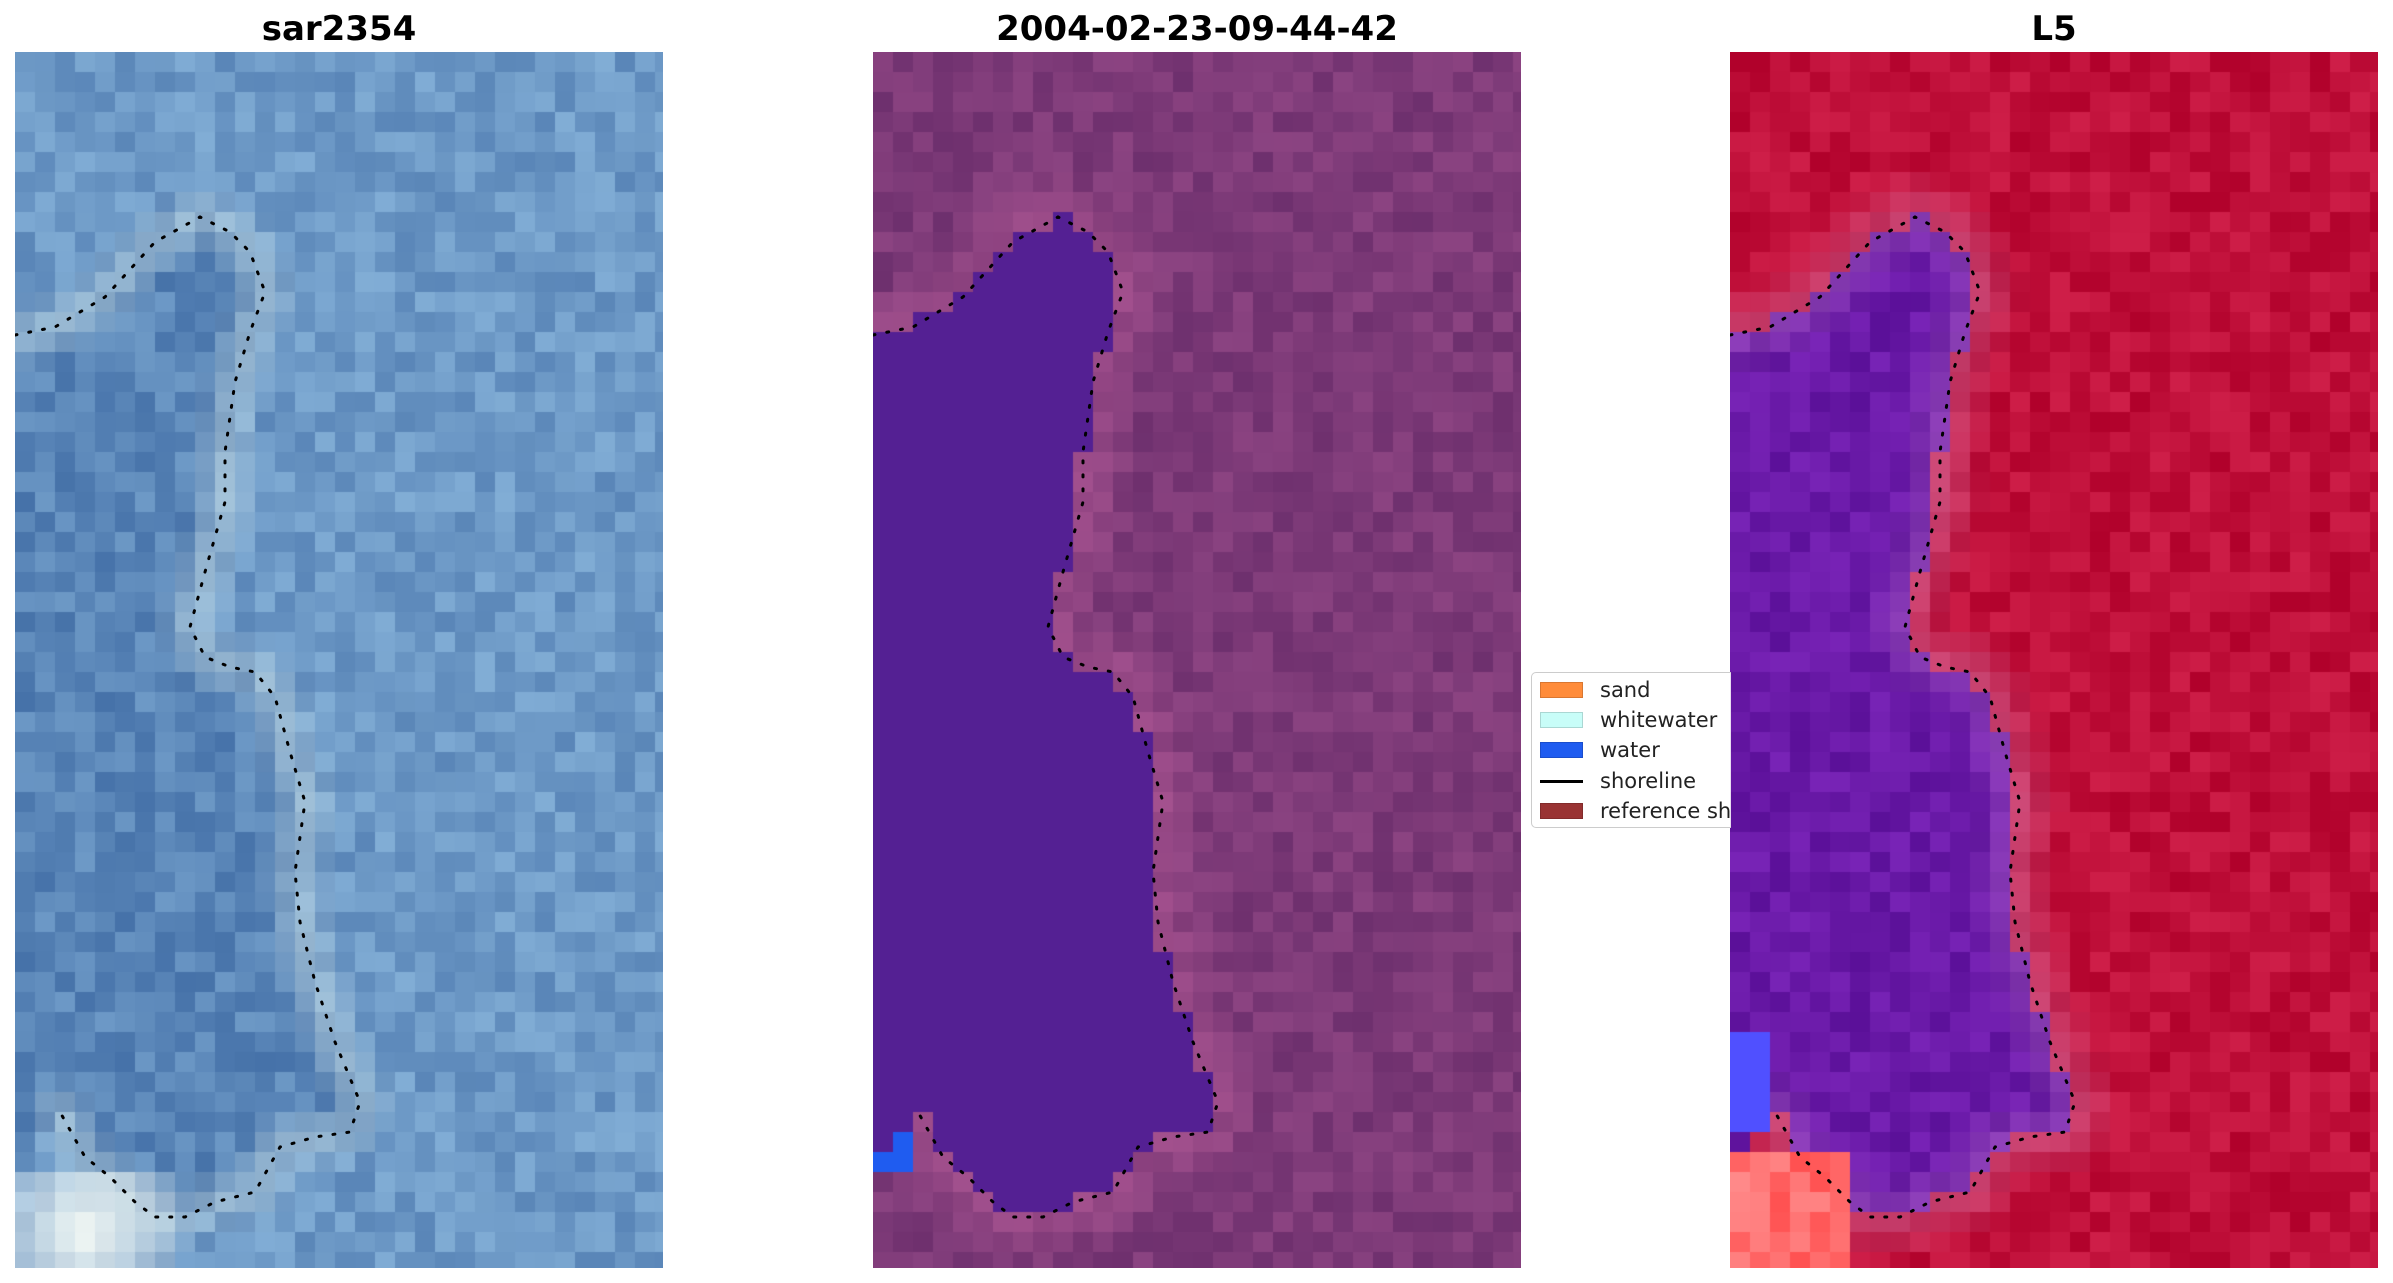 This screenshot has width=2393, height=1283. I want to click on classified-shoreline-overlay, so click(1046, 717).